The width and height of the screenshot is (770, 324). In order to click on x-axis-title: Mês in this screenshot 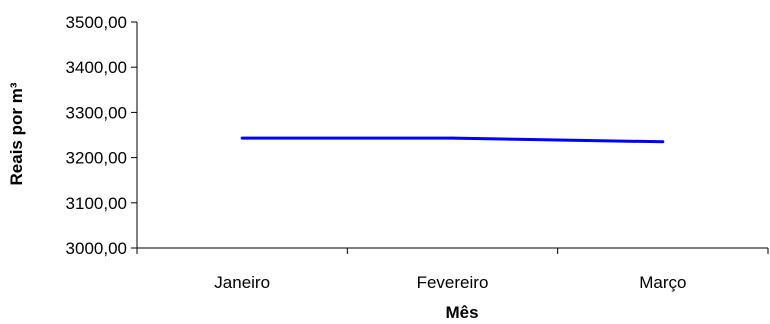, I will do `click(461, 312)`.